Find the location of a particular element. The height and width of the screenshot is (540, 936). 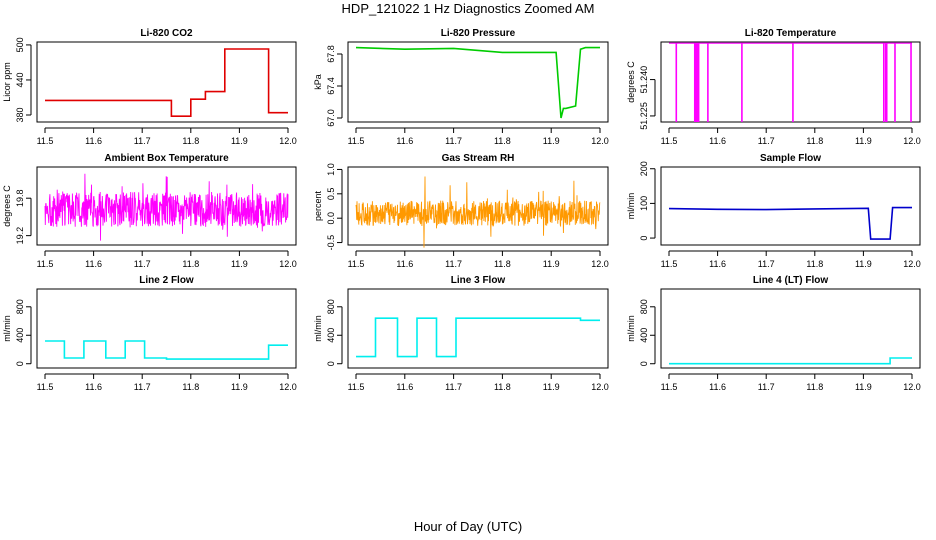

panel-title: Ambient Box Temperature is located at coordinates (166, 158).